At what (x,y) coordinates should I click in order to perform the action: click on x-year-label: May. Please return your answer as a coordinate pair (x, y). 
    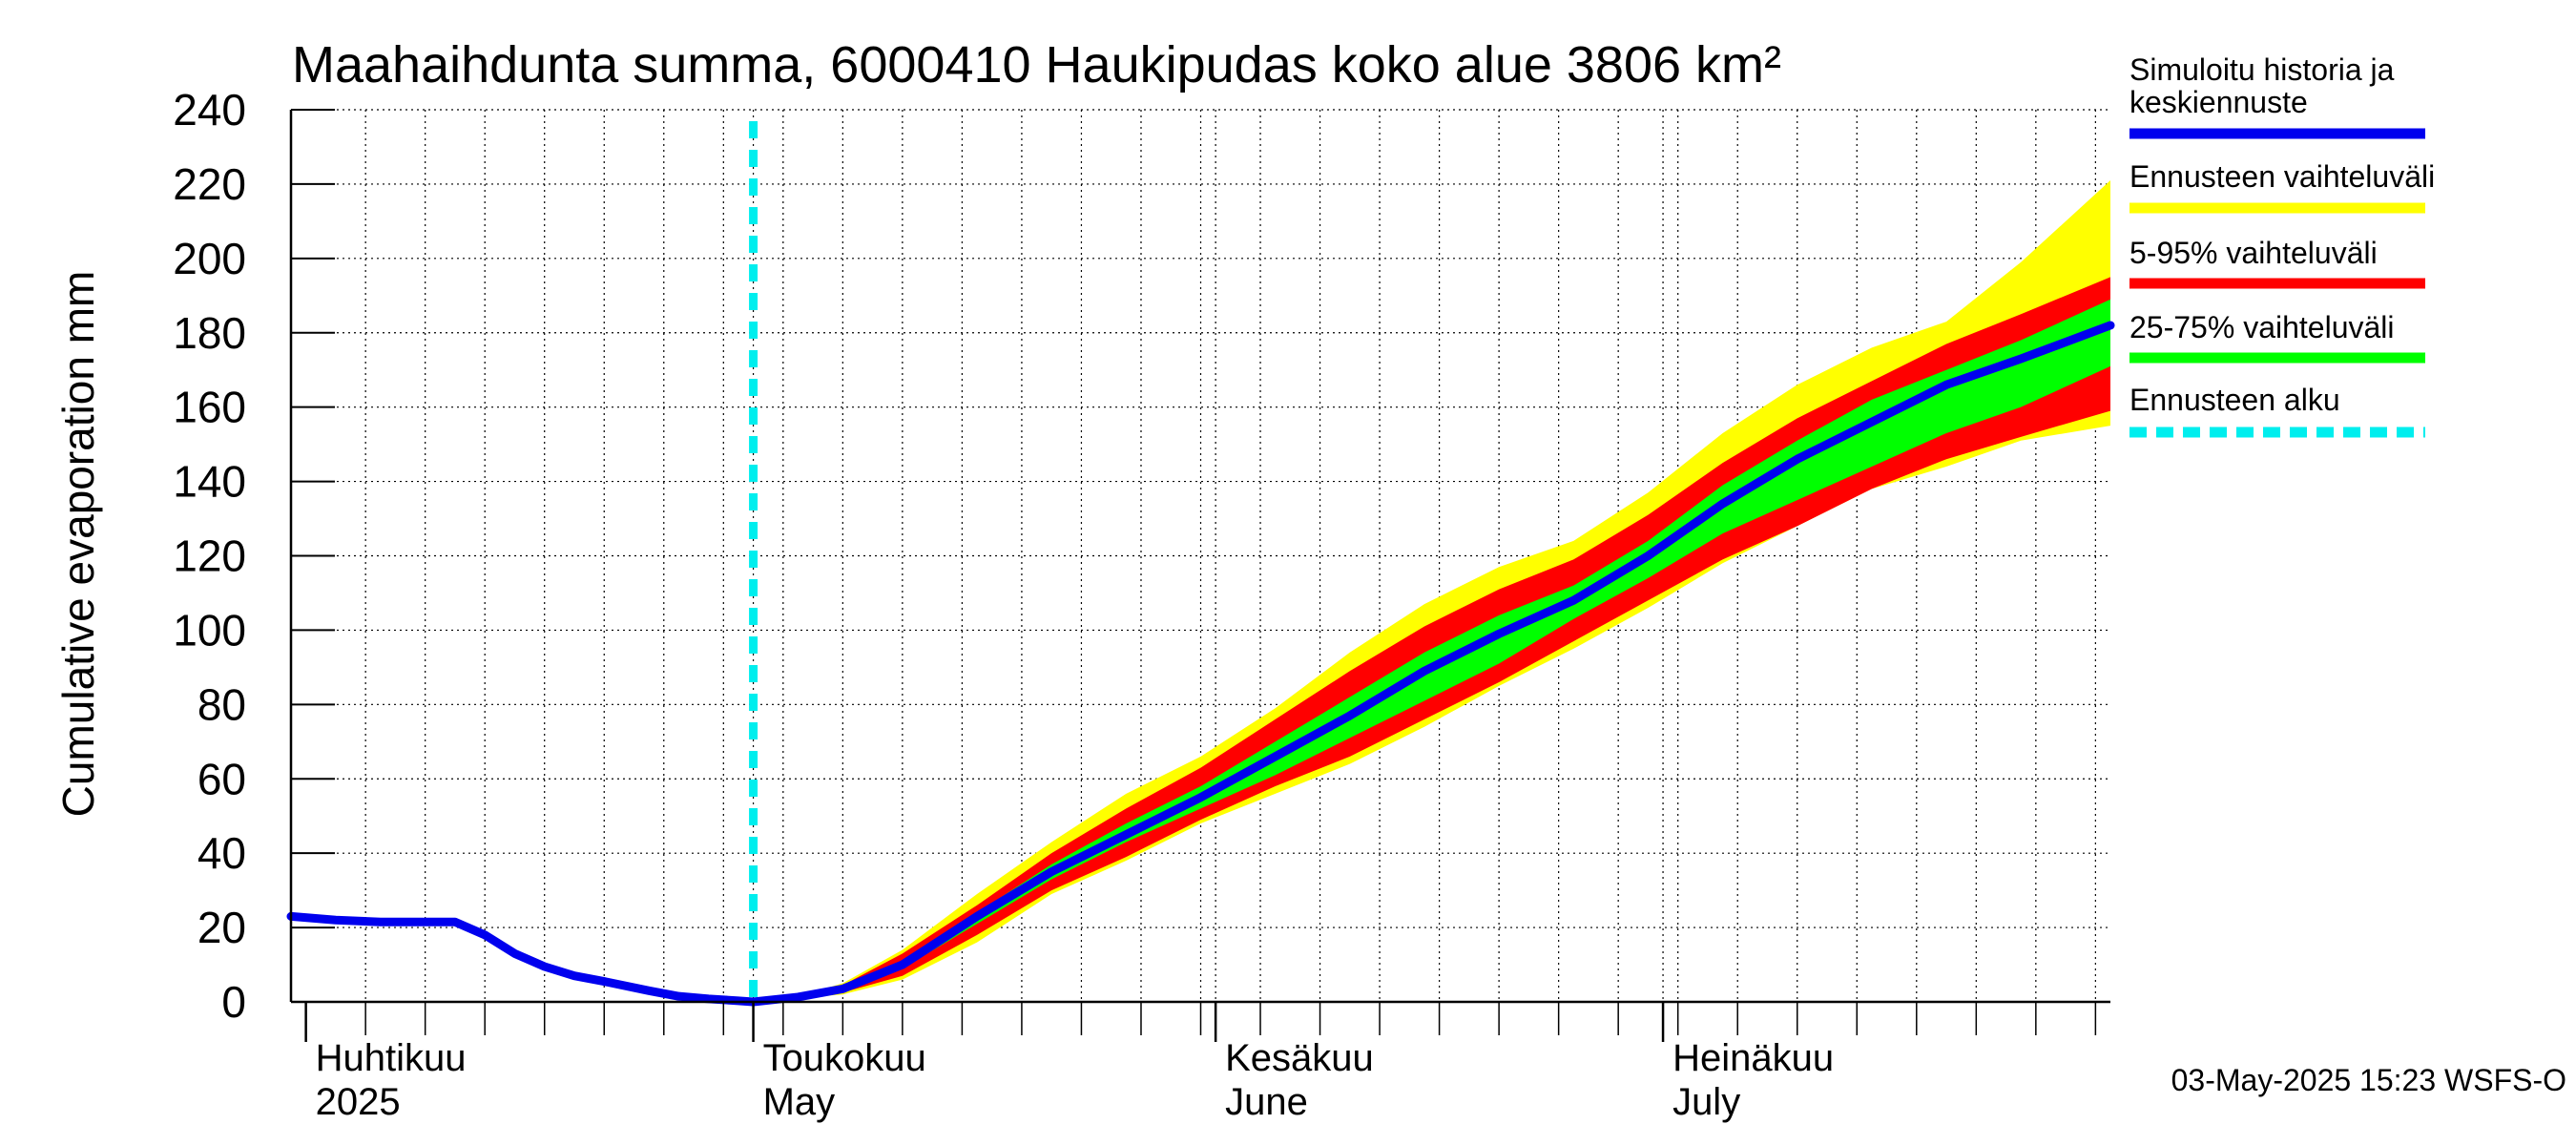
    Looking at the image, I should click on (799, 1102).